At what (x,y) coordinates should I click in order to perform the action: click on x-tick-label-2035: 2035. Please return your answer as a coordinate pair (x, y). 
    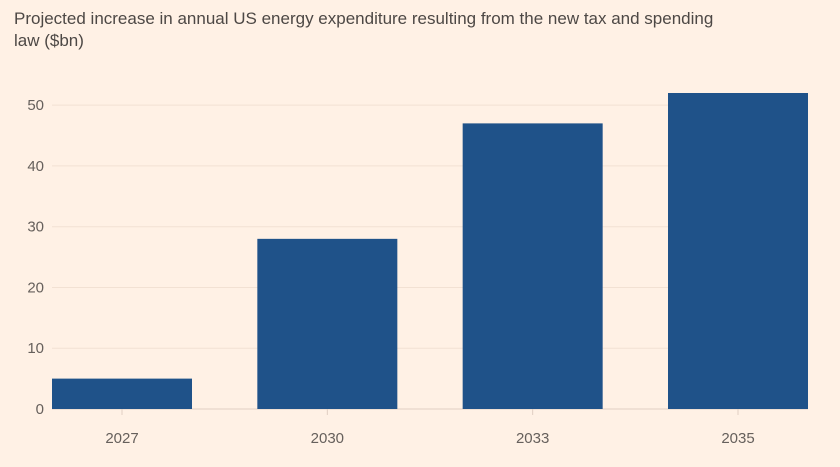
    Looking at the image, I should click on (737, 438).